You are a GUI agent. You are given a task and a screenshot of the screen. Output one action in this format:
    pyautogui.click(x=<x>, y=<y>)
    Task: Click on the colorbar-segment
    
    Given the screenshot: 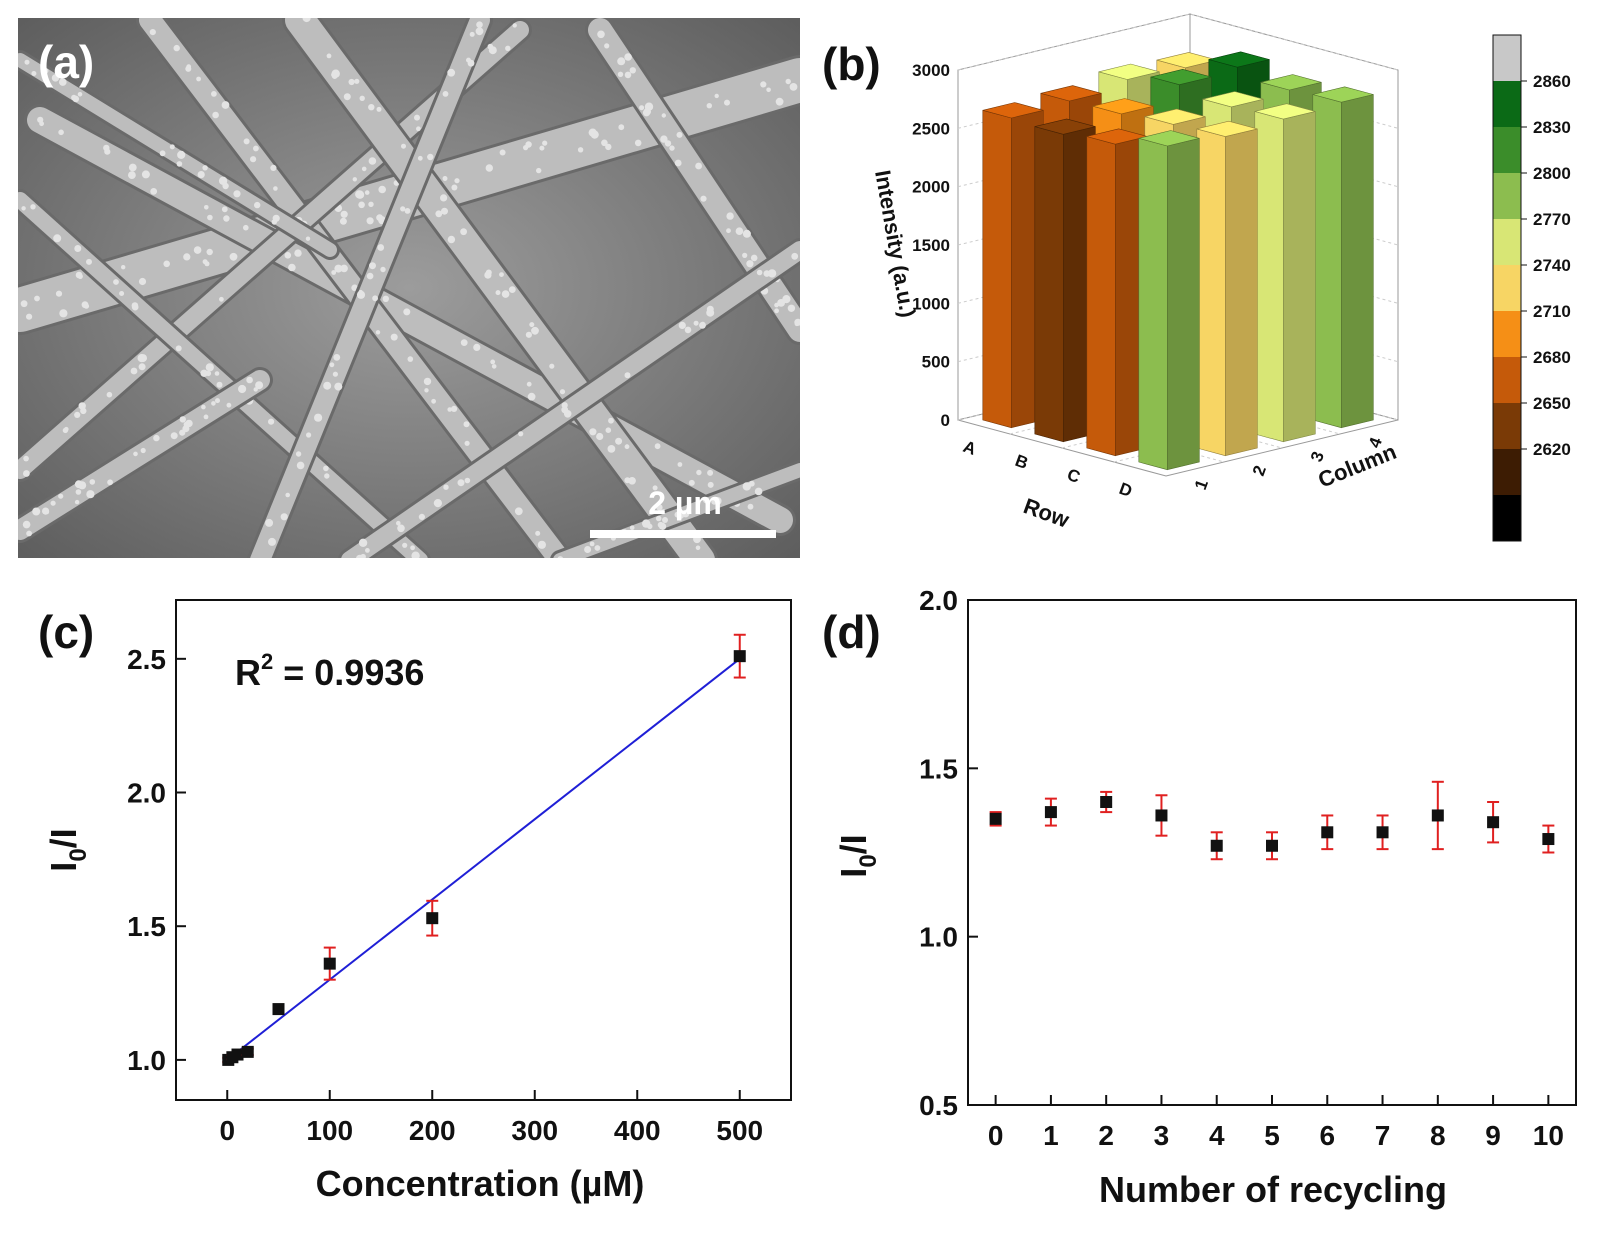 What is the action you would take?
    pyautogui.click(x=1507, y=334)
    